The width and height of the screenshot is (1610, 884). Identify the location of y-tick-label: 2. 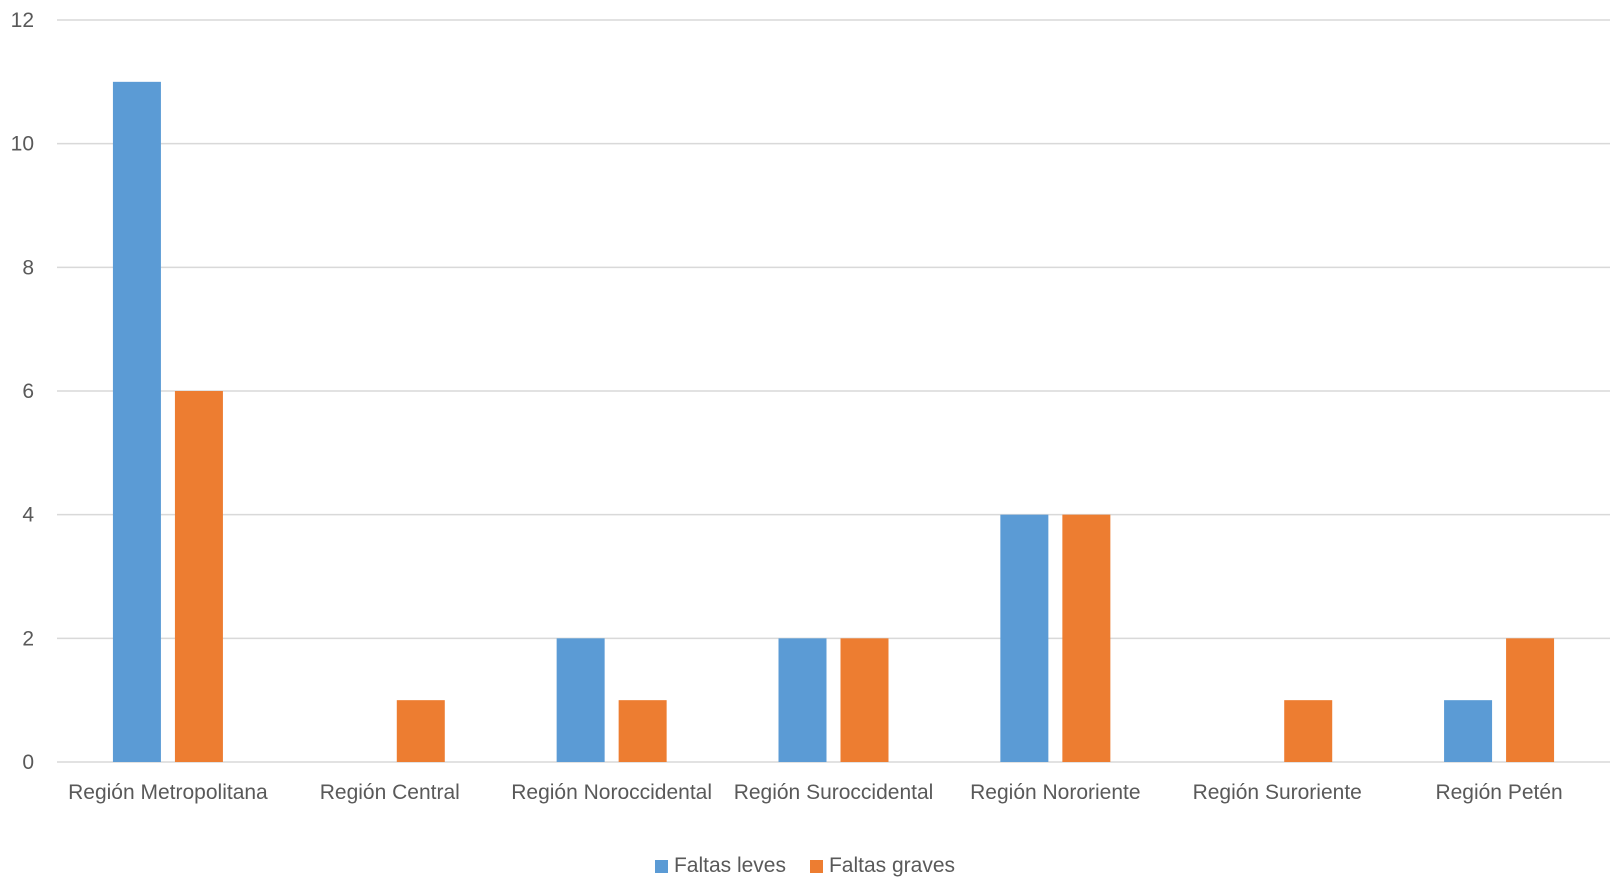
(28, 638).